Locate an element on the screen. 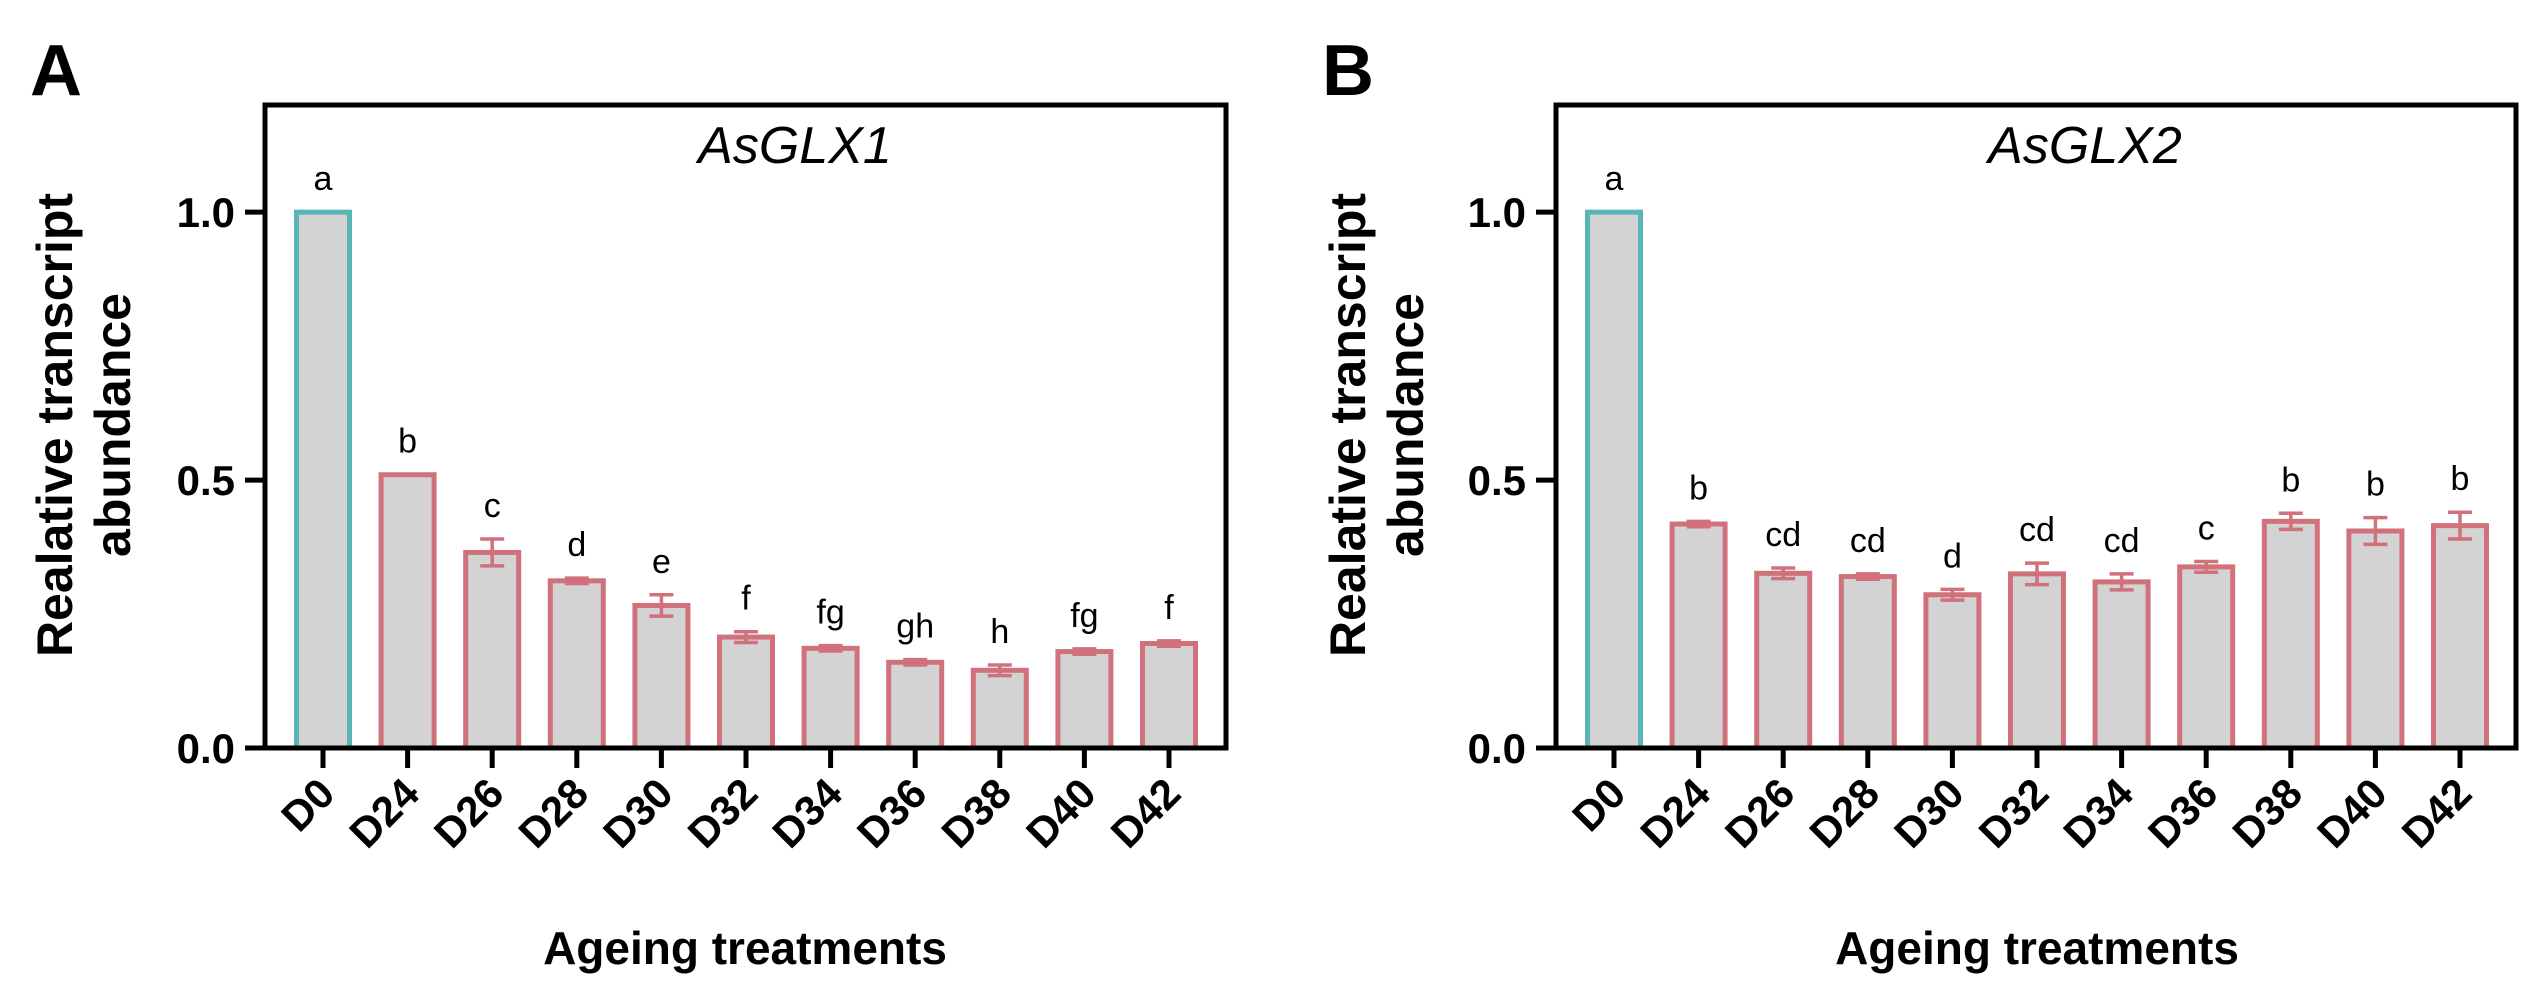  panel-letter: A is located at coordinates (56, 71).